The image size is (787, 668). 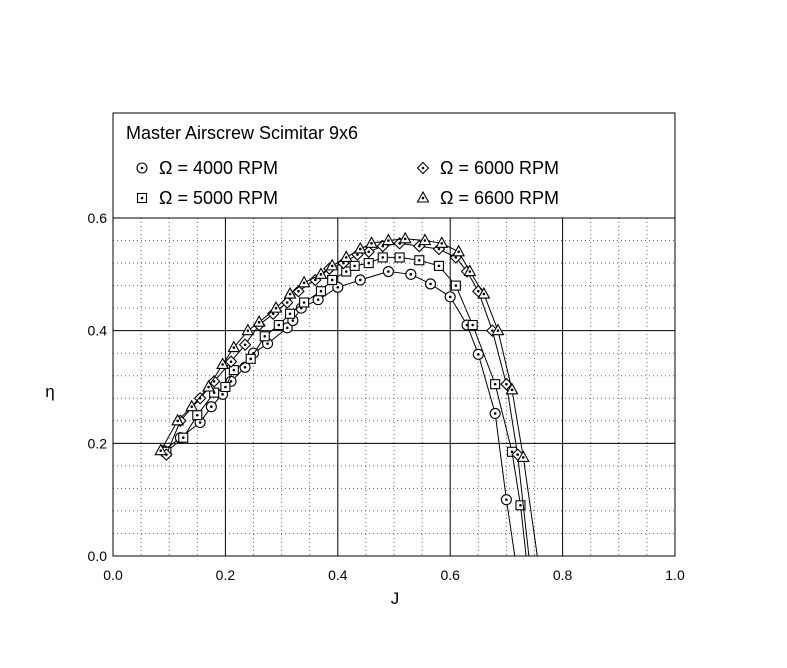 What do you see at coordinates (338, 575) in the screenshot?
I see `x-tick-label: 0.4` at bounding box center [338, 575].